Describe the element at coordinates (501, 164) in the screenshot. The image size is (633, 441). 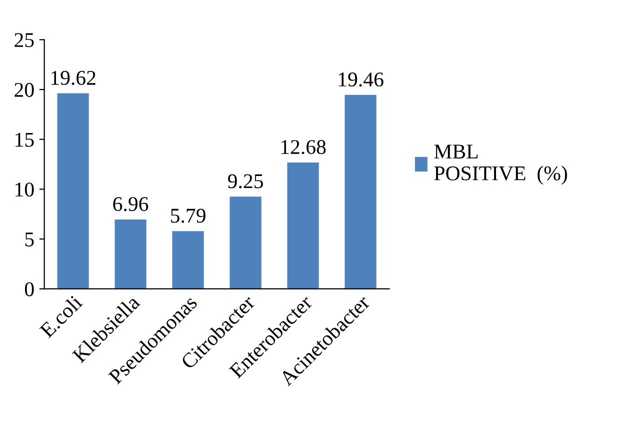
I see `legend-label: MBL POSITIVE (%)` at that location.